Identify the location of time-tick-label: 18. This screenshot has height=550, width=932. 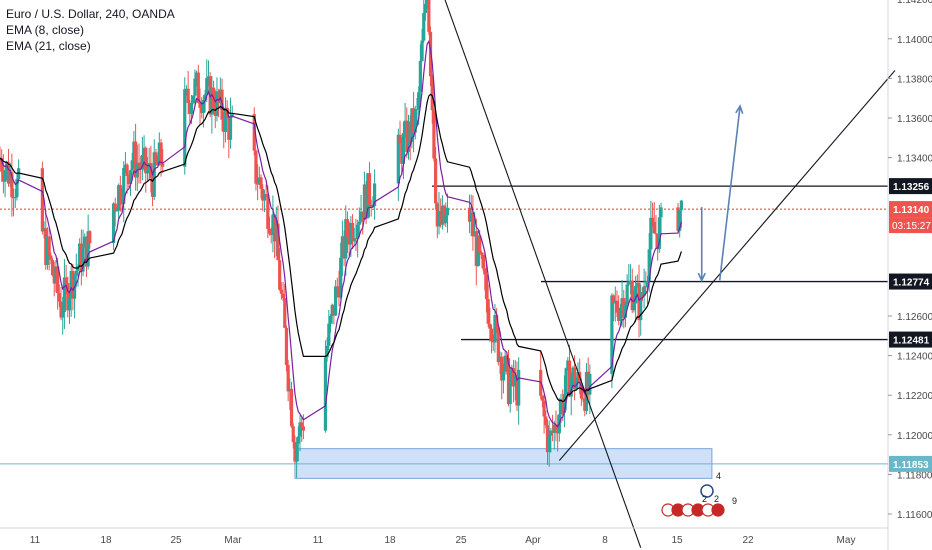
(106, 540).